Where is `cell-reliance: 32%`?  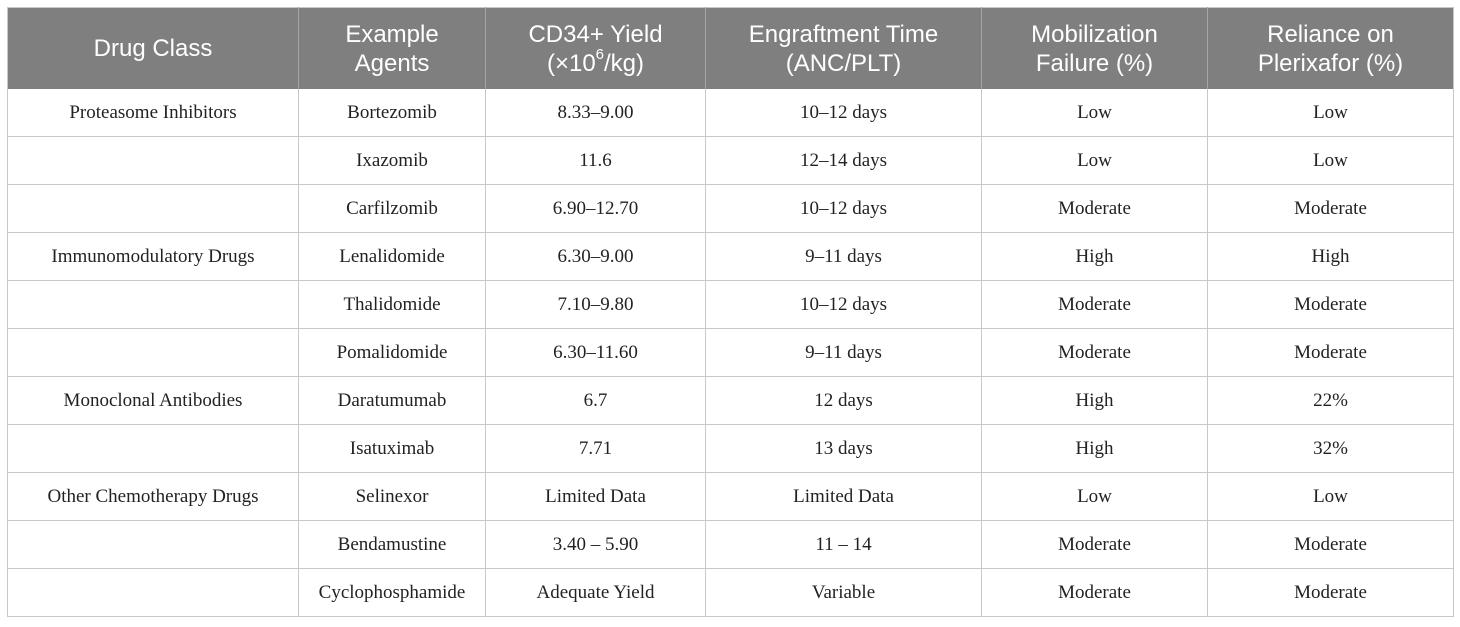
cell-reliance: 32% is located at coordinates (1330, 448).